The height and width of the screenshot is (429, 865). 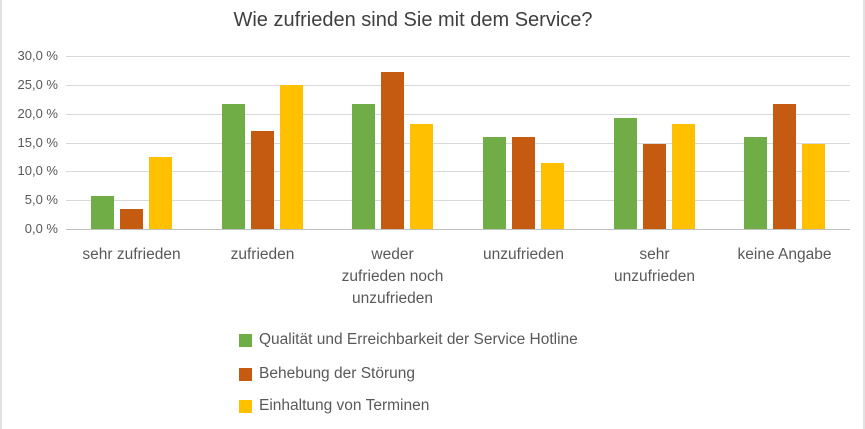 What do you see at coordinates (552, 196) in the screenshot?
I see `bar-series3-category4` at bounding box center [552, 196].